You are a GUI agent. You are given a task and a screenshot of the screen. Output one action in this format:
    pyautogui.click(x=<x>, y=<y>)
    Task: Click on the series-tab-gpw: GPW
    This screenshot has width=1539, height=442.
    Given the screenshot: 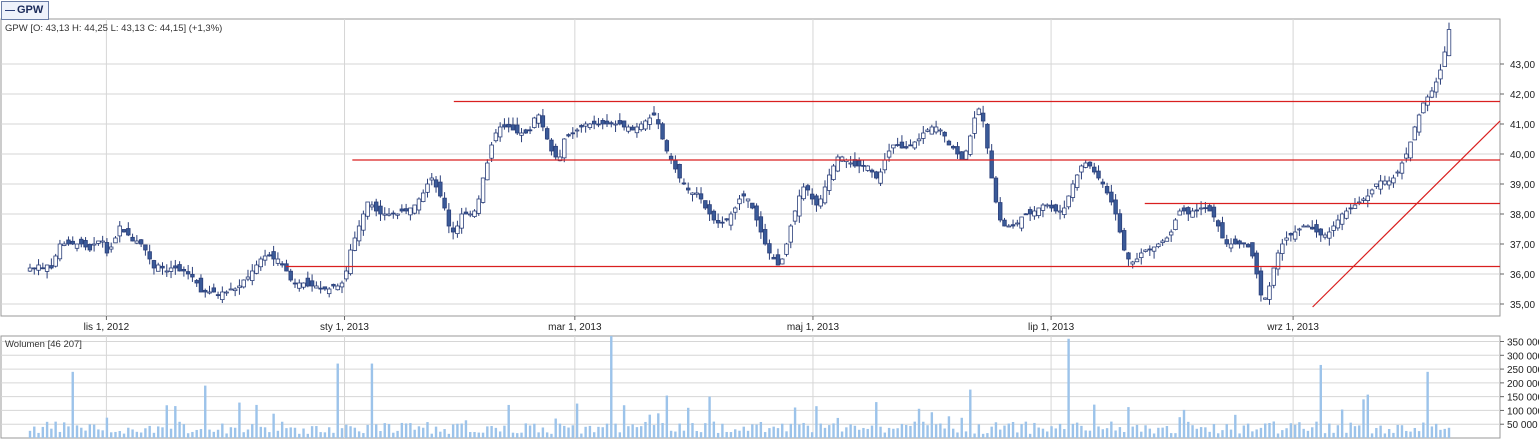 What is the action you would take?
    pyautogui.click(x=25, y=10)
    